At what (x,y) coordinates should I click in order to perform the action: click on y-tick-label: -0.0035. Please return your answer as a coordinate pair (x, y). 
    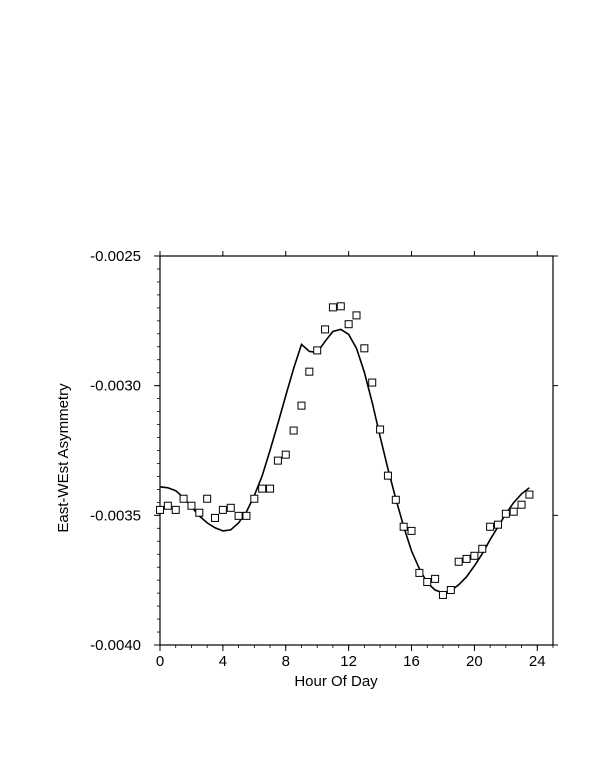
    Looking at the image, I should click on (115, 515).